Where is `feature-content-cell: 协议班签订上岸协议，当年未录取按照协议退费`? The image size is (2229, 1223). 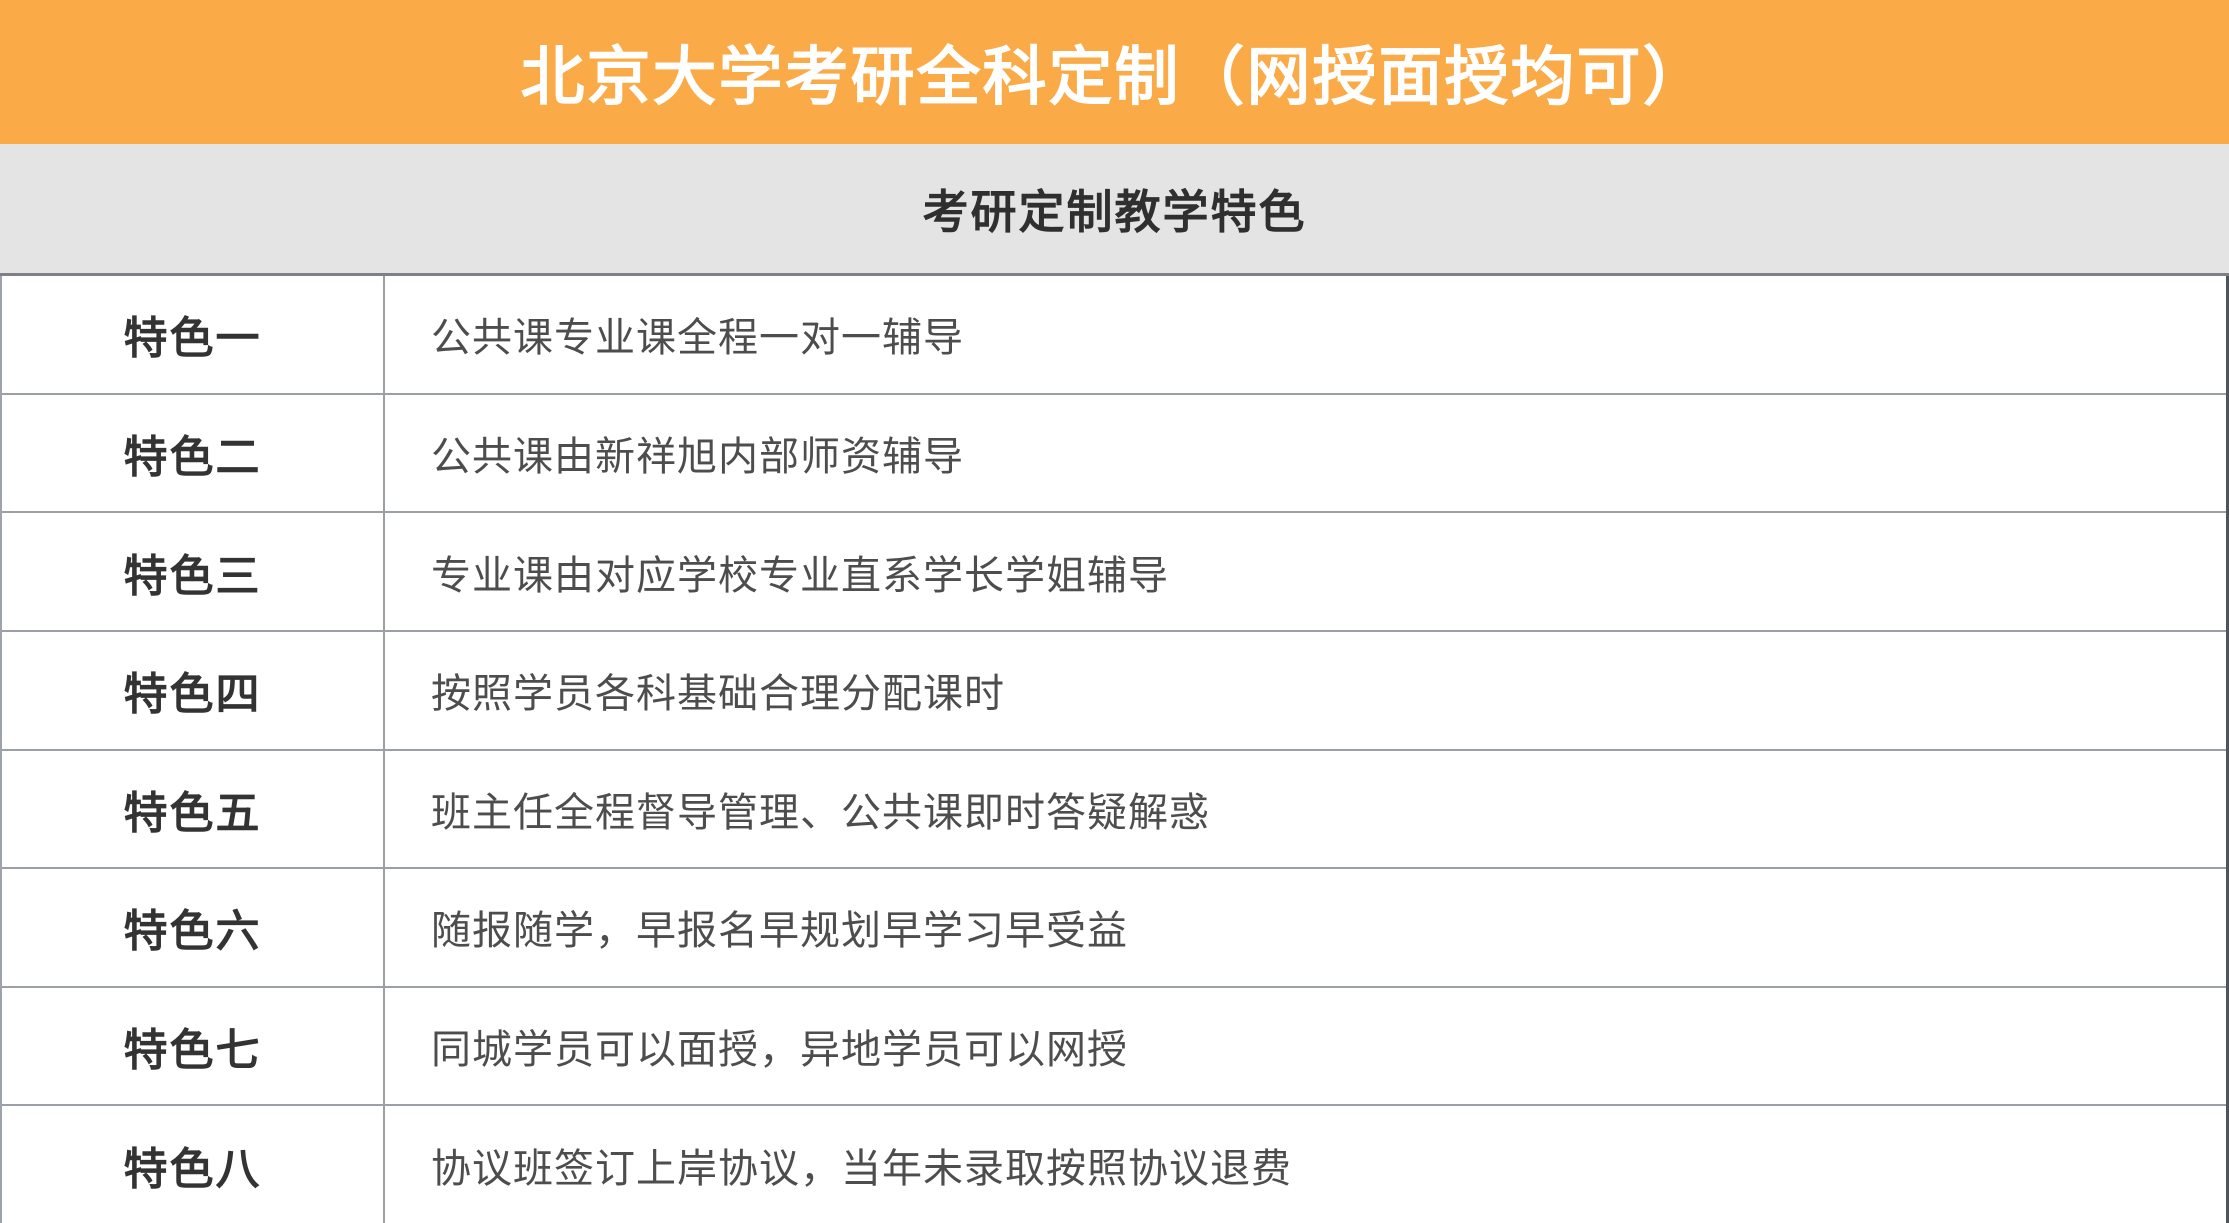
feature-content-cell: 协议班签订上岸协议，当年未录取按照协议退费 is located at coordinates (1305, 1164).